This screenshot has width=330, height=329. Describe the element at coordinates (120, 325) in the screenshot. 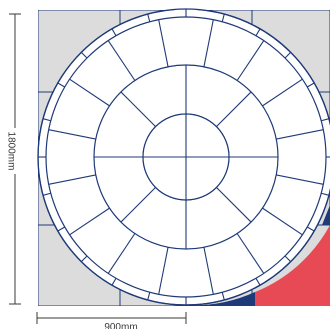

I see `horizontal-dimension-label: 900mm` at that location.